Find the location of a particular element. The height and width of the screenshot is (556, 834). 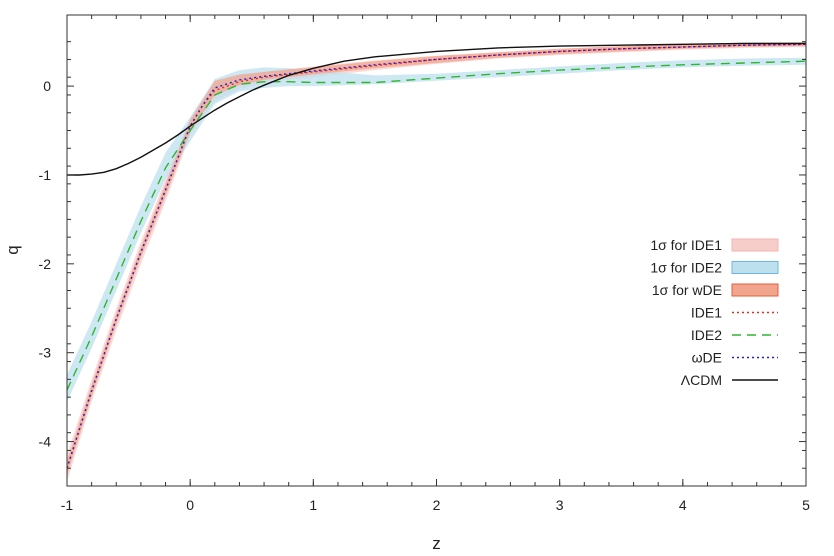

legend-label-1sigma-for-ide1: 1σ for IDE1 is located at coordinates (686, 245).